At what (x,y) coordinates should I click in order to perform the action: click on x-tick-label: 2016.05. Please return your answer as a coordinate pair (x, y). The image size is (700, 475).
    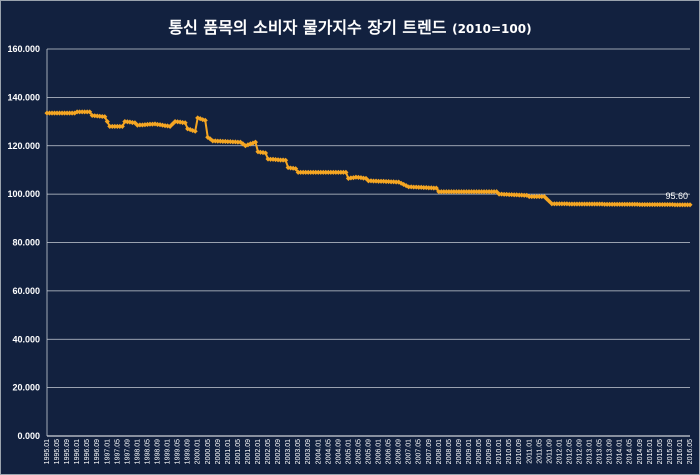
    Looking at the image, I should click on (690, 451).